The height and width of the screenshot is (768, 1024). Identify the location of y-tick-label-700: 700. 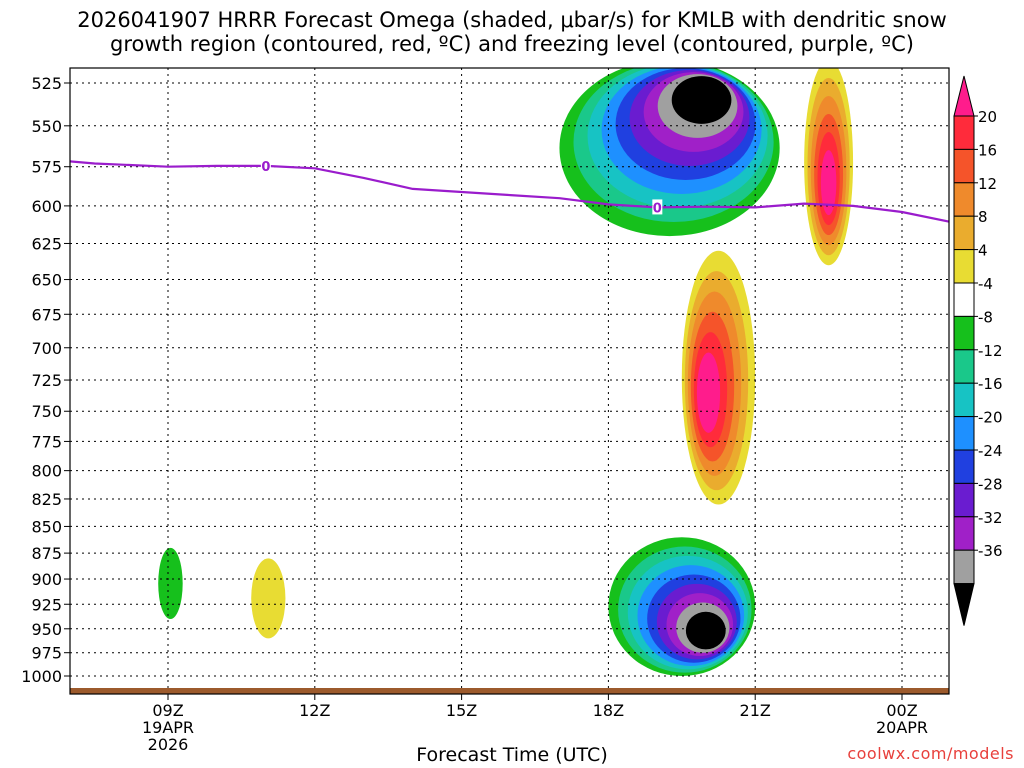
(46, 348).